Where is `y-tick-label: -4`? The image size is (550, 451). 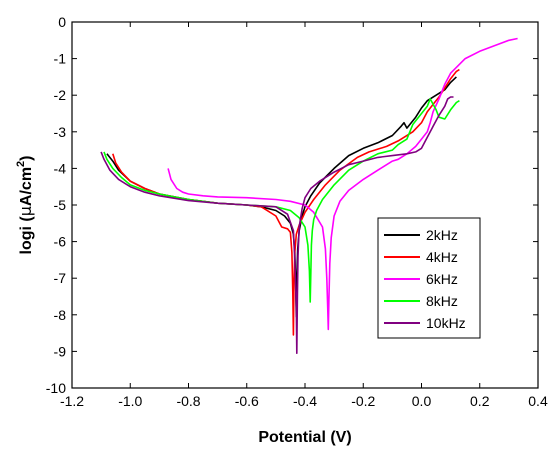
y-tick-label: -4 is located at coordinates (60, 168).